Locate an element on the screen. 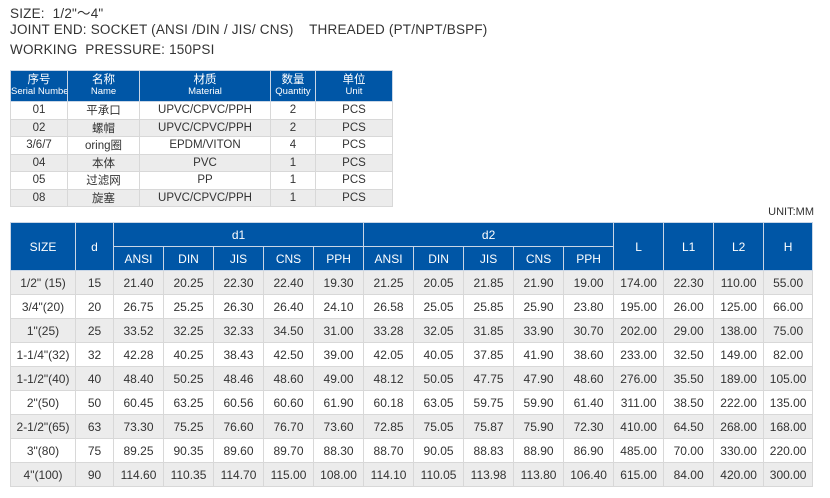  cell-L2: 138.00 is located at coordinates (739, 330).